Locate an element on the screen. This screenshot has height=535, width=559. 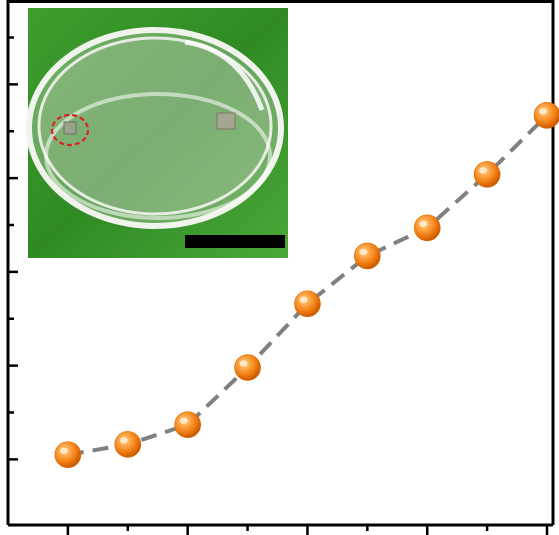
sample-highlight-circle is located at coordinates (70, 130).